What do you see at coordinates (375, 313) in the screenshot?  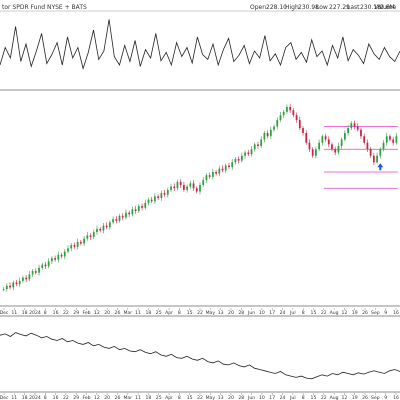 I see `x-tick-label: Sep` at bounding box center [375, 313].